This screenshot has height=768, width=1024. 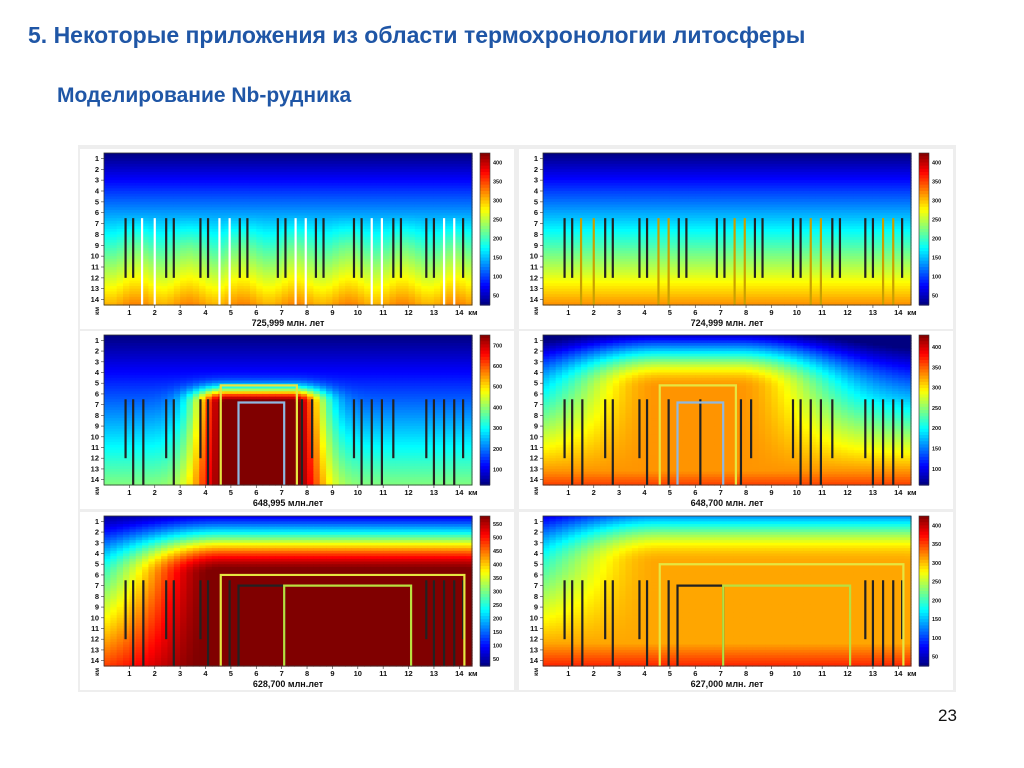 What do you see at coordinates (485, 300) in the screenshot?
I see `colorbar-segment` at bounding box center [485, 300].